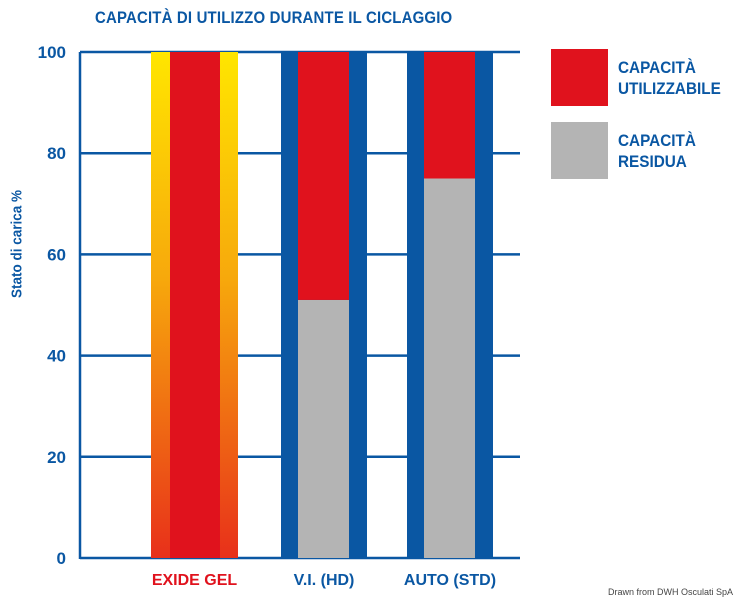  What do you see at coordinates (61, 558) in the screenshot?
I see `y-tick-label: 0` at bounding box center [61, 558].